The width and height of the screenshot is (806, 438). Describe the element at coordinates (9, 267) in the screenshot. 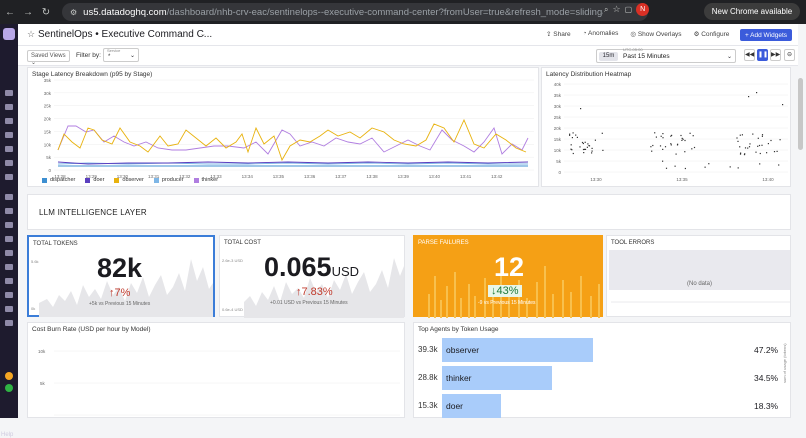

I see `synthetics-icon` at that location.